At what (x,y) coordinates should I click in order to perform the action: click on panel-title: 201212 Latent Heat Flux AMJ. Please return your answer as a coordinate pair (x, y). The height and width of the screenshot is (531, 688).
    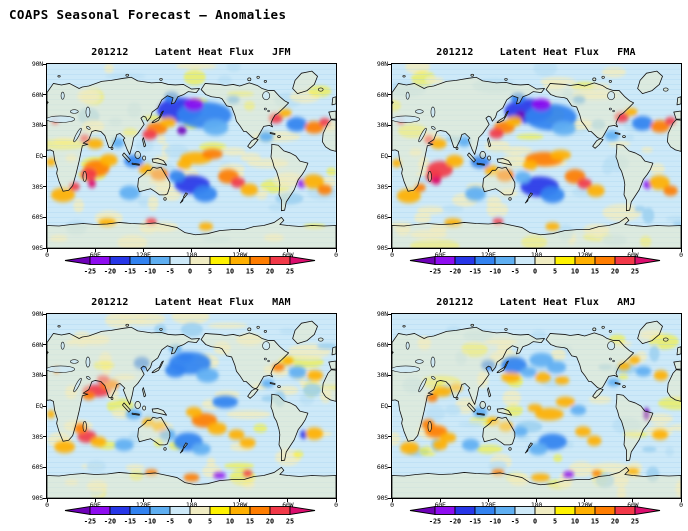
    Looking at the image, I should click on (529, 302).